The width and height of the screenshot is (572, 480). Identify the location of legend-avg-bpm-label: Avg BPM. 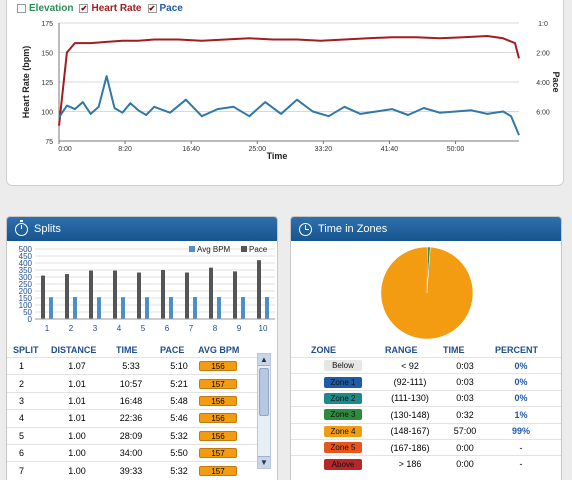
(214, 249).